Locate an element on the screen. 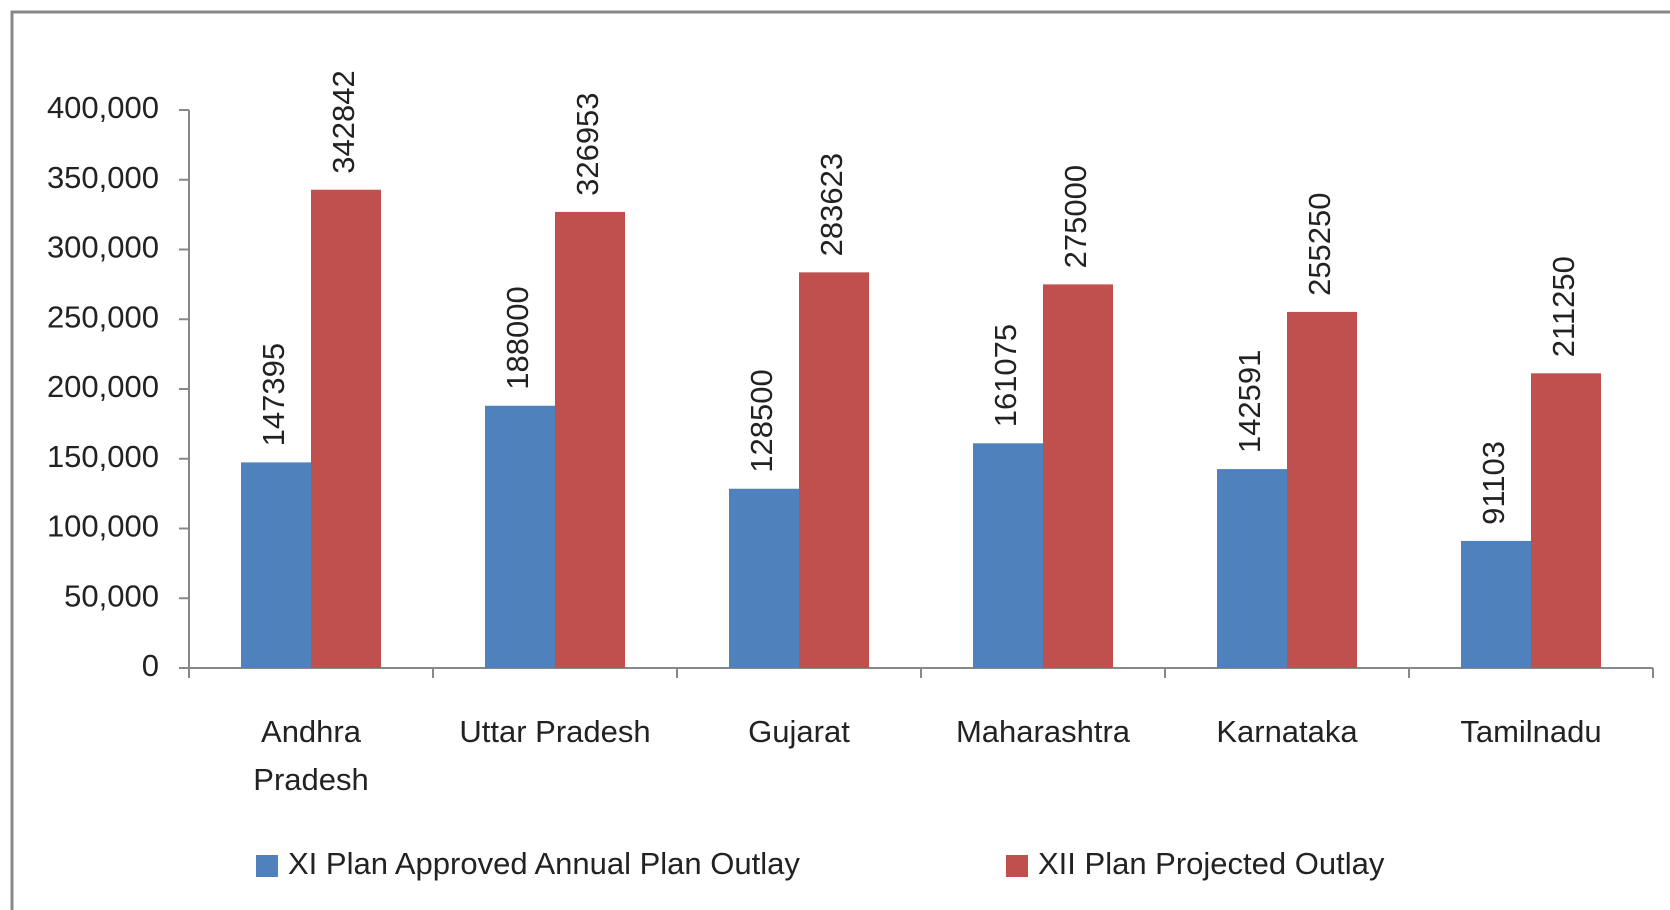  data-label: 188000 is located at coordinates (517, 337).